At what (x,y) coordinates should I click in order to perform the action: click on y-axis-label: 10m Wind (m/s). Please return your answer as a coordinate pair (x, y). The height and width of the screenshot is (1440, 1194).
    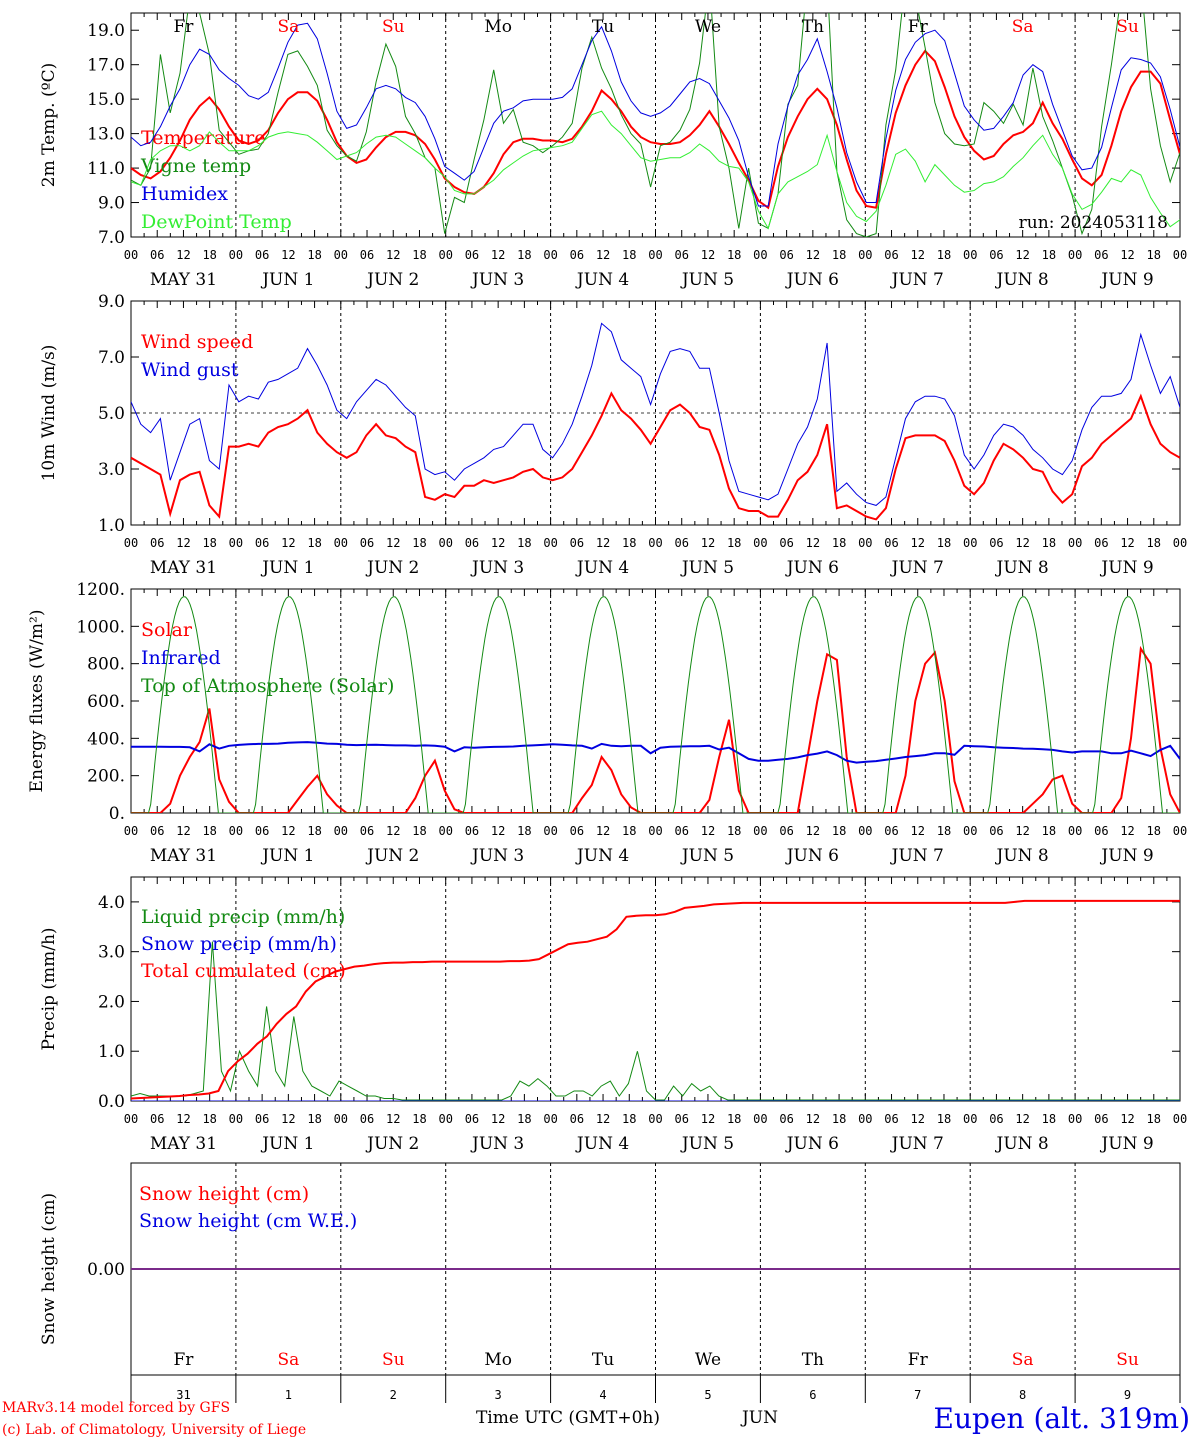
    Looking at the image, I should click on (49, 413).